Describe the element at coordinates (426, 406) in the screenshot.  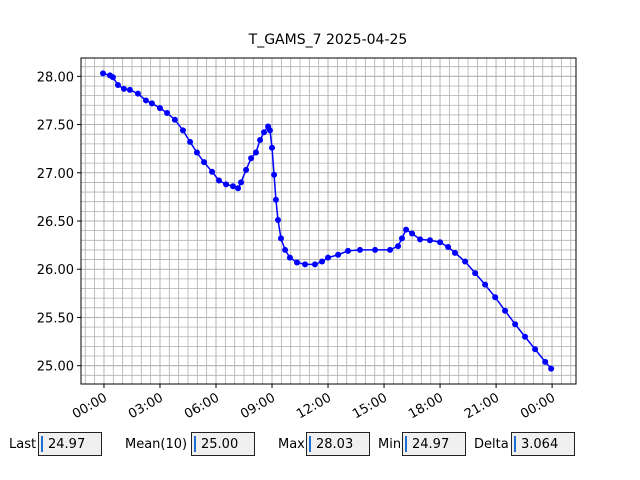
I see `x-tick-label: 18:00` at that location.